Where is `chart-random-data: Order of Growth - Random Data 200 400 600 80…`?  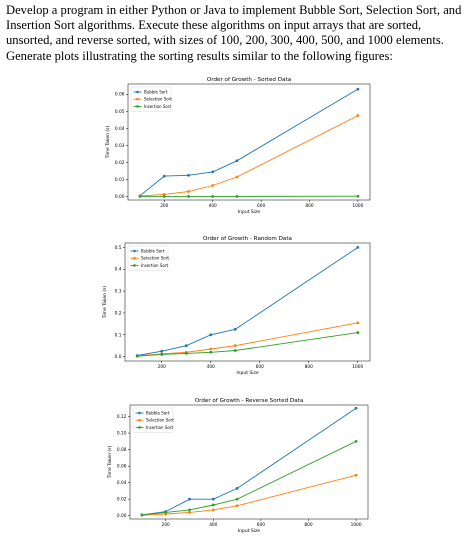 chart-random-data: Order of Growth - Random Data 200 400 600 80… is located at coordinates (236, 306).